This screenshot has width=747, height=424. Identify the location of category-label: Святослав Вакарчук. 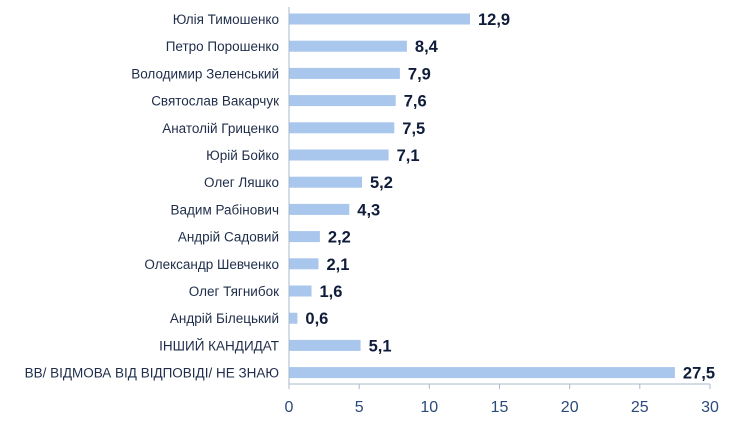
(215, 101).